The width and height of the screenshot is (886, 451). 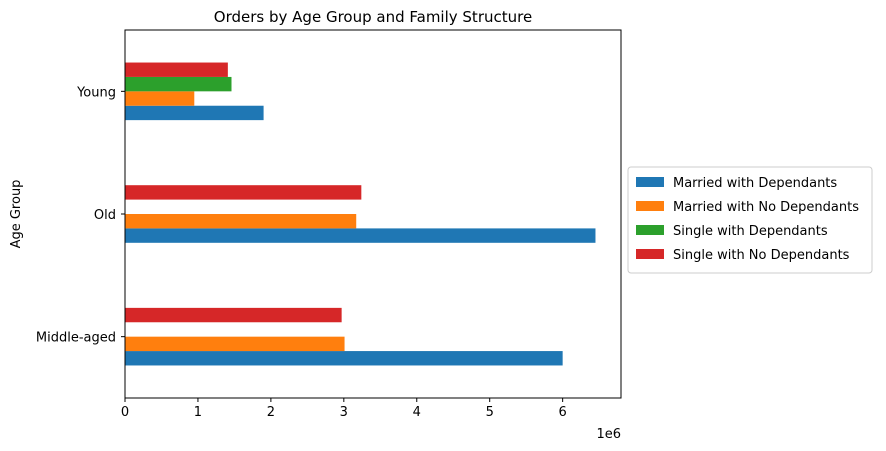 What do you see at coordinates (198, 412) in the screenshot?
I see `x-tick-label: 1` at bounding box center [198, 412].